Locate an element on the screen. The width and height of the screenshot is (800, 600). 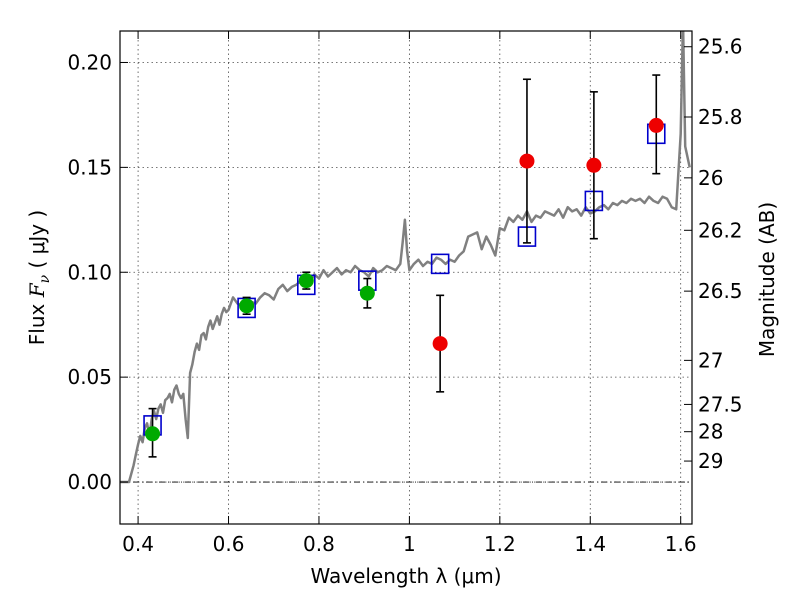
x-tick-label: 0.8 is located at coordinates (319, 544).